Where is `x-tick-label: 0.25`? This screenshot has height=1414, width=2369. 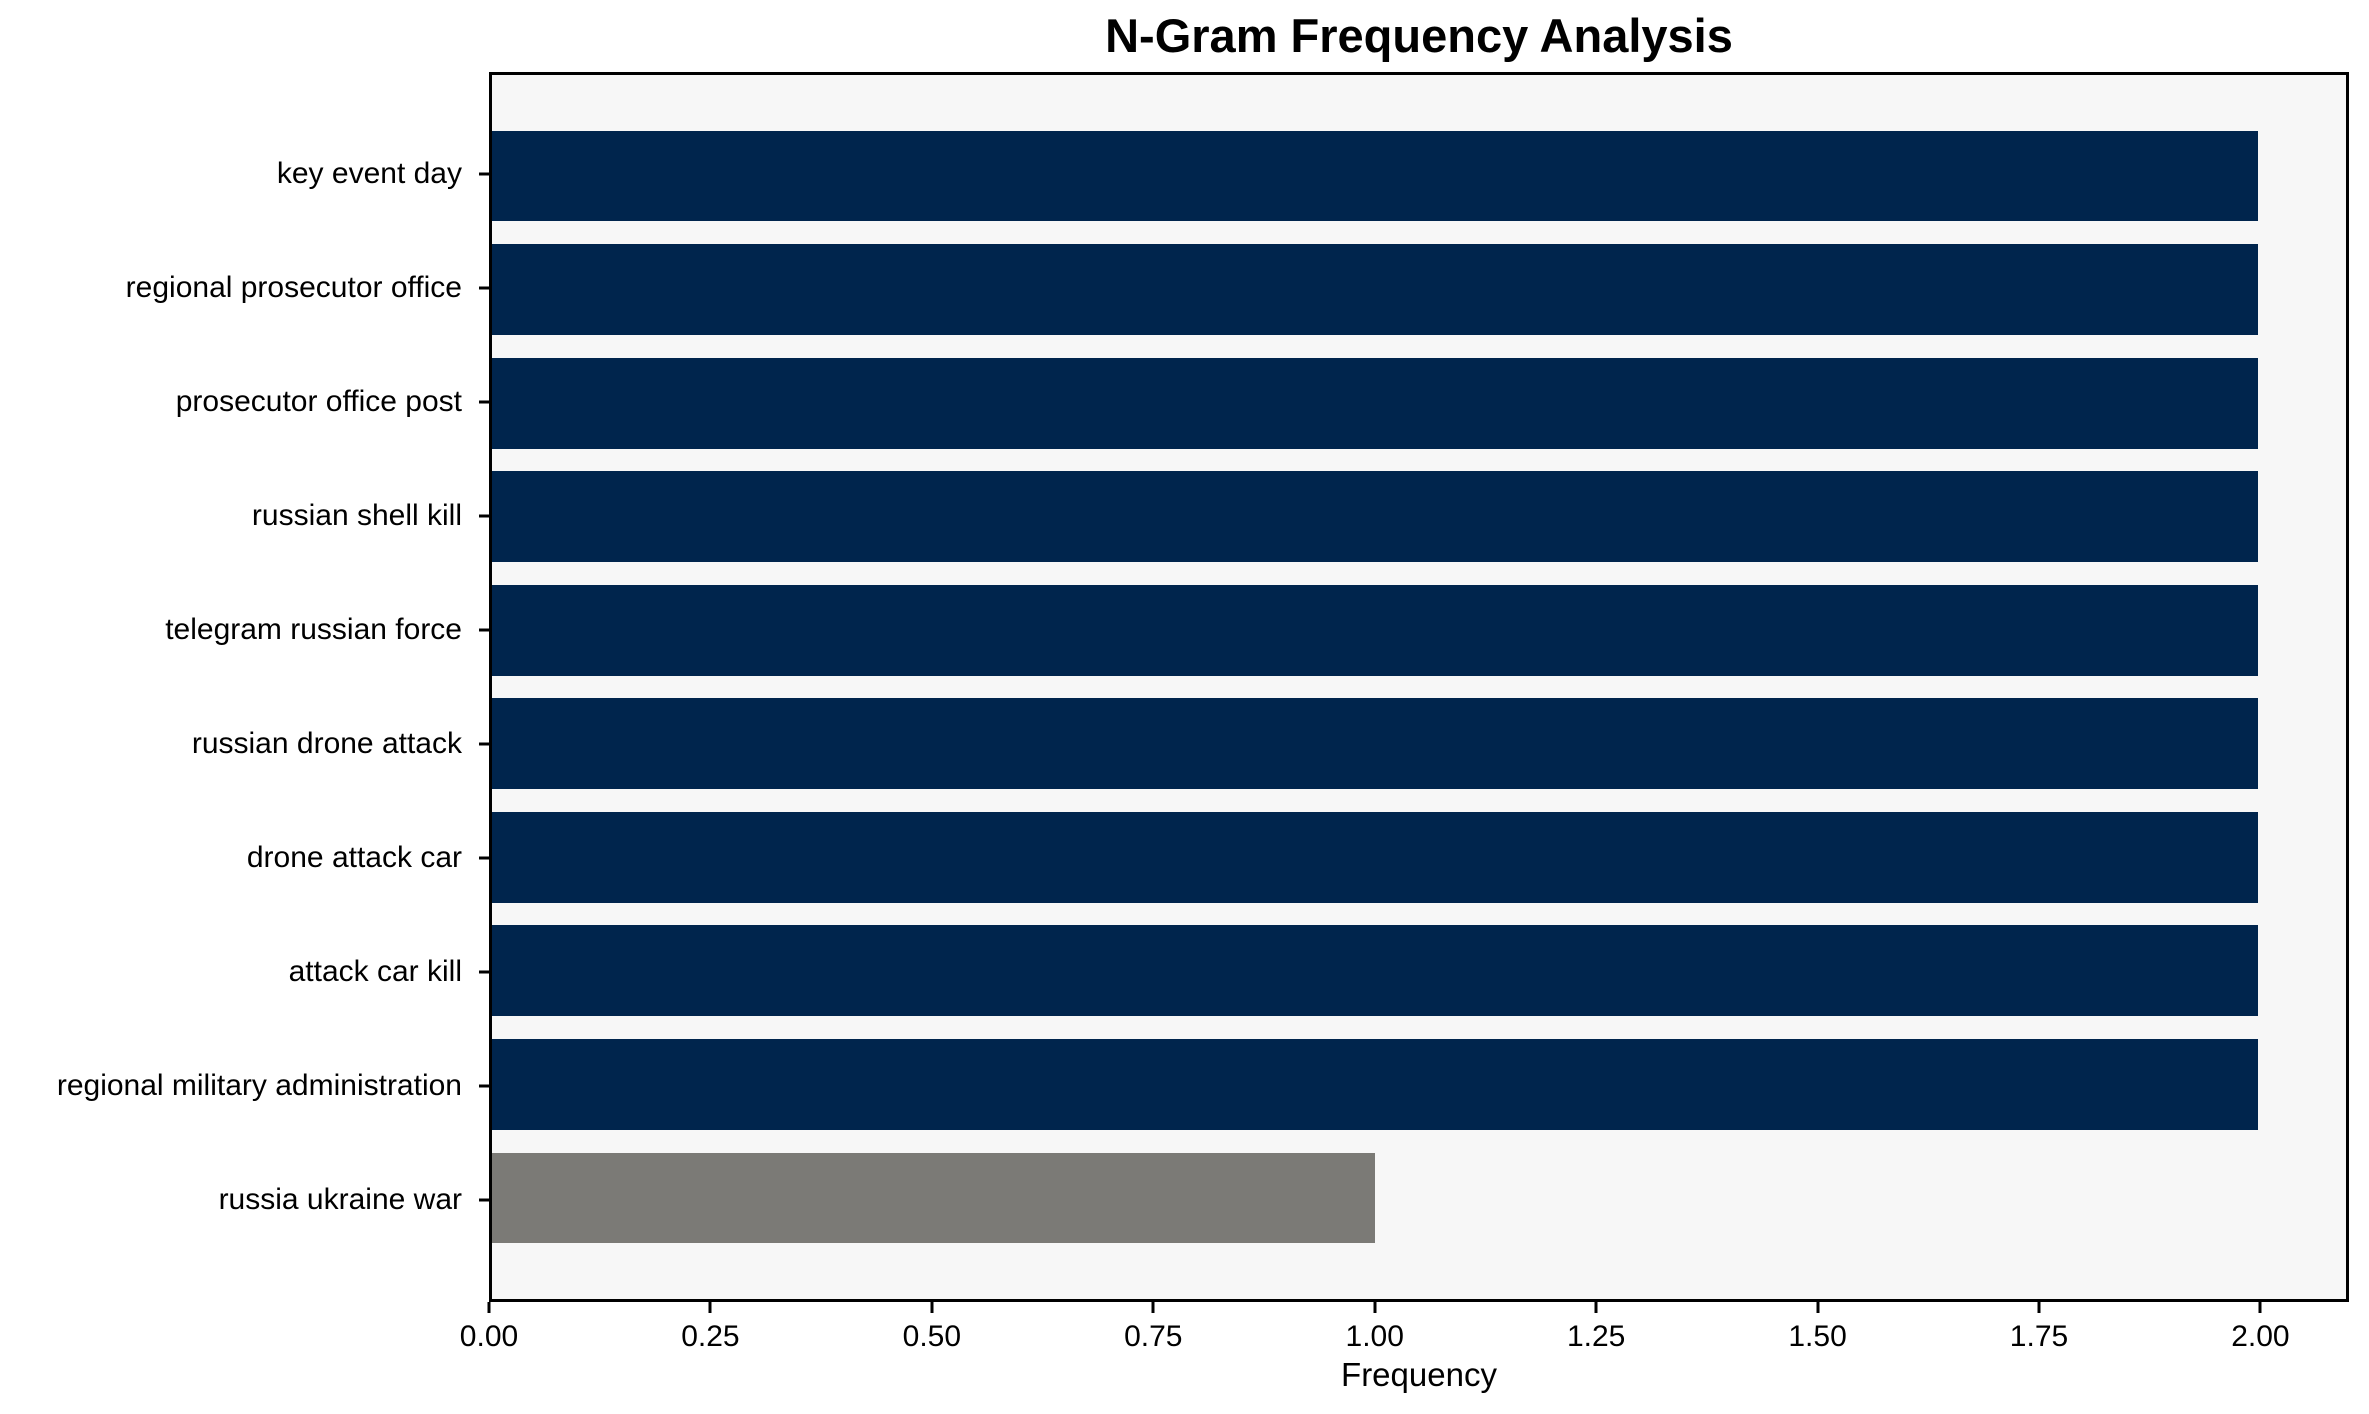
x-tick-label: 0.25 is located at coordinates (710, 1336).